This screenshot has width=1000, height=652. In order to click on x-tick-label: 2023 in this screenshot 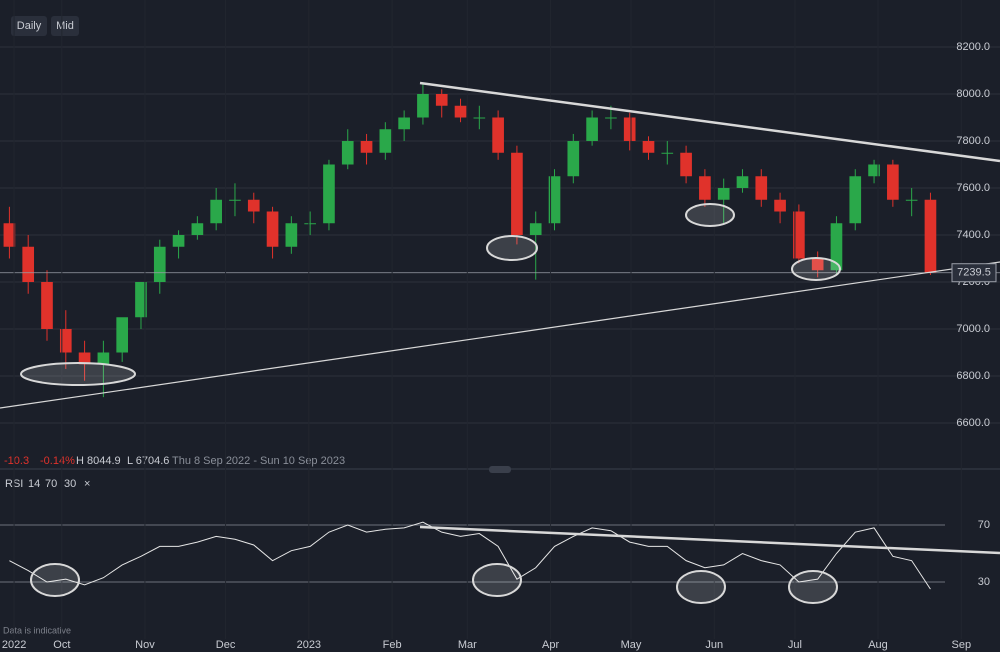, I will do `click(309, 645)`.